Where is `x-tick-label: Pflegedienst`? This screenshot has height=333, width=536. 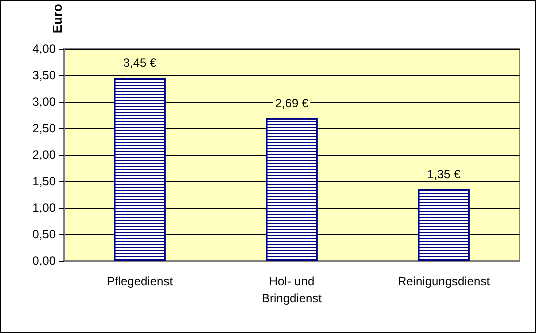 x-tick-label: Pflegedienst is located at coordinates (140, 281).